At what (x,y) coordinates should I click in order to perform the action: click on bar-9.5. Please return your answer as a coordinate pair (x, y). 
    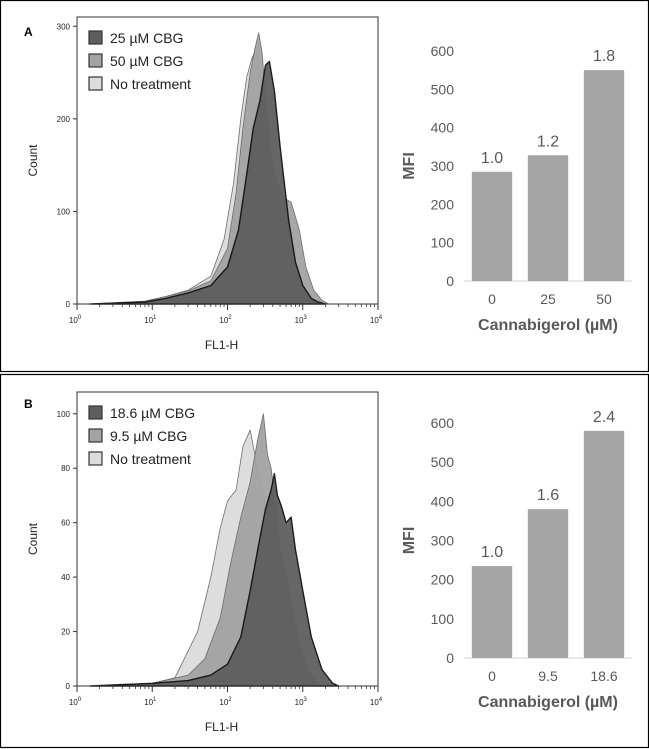
    Looking at the image, I should click on (548, 583).